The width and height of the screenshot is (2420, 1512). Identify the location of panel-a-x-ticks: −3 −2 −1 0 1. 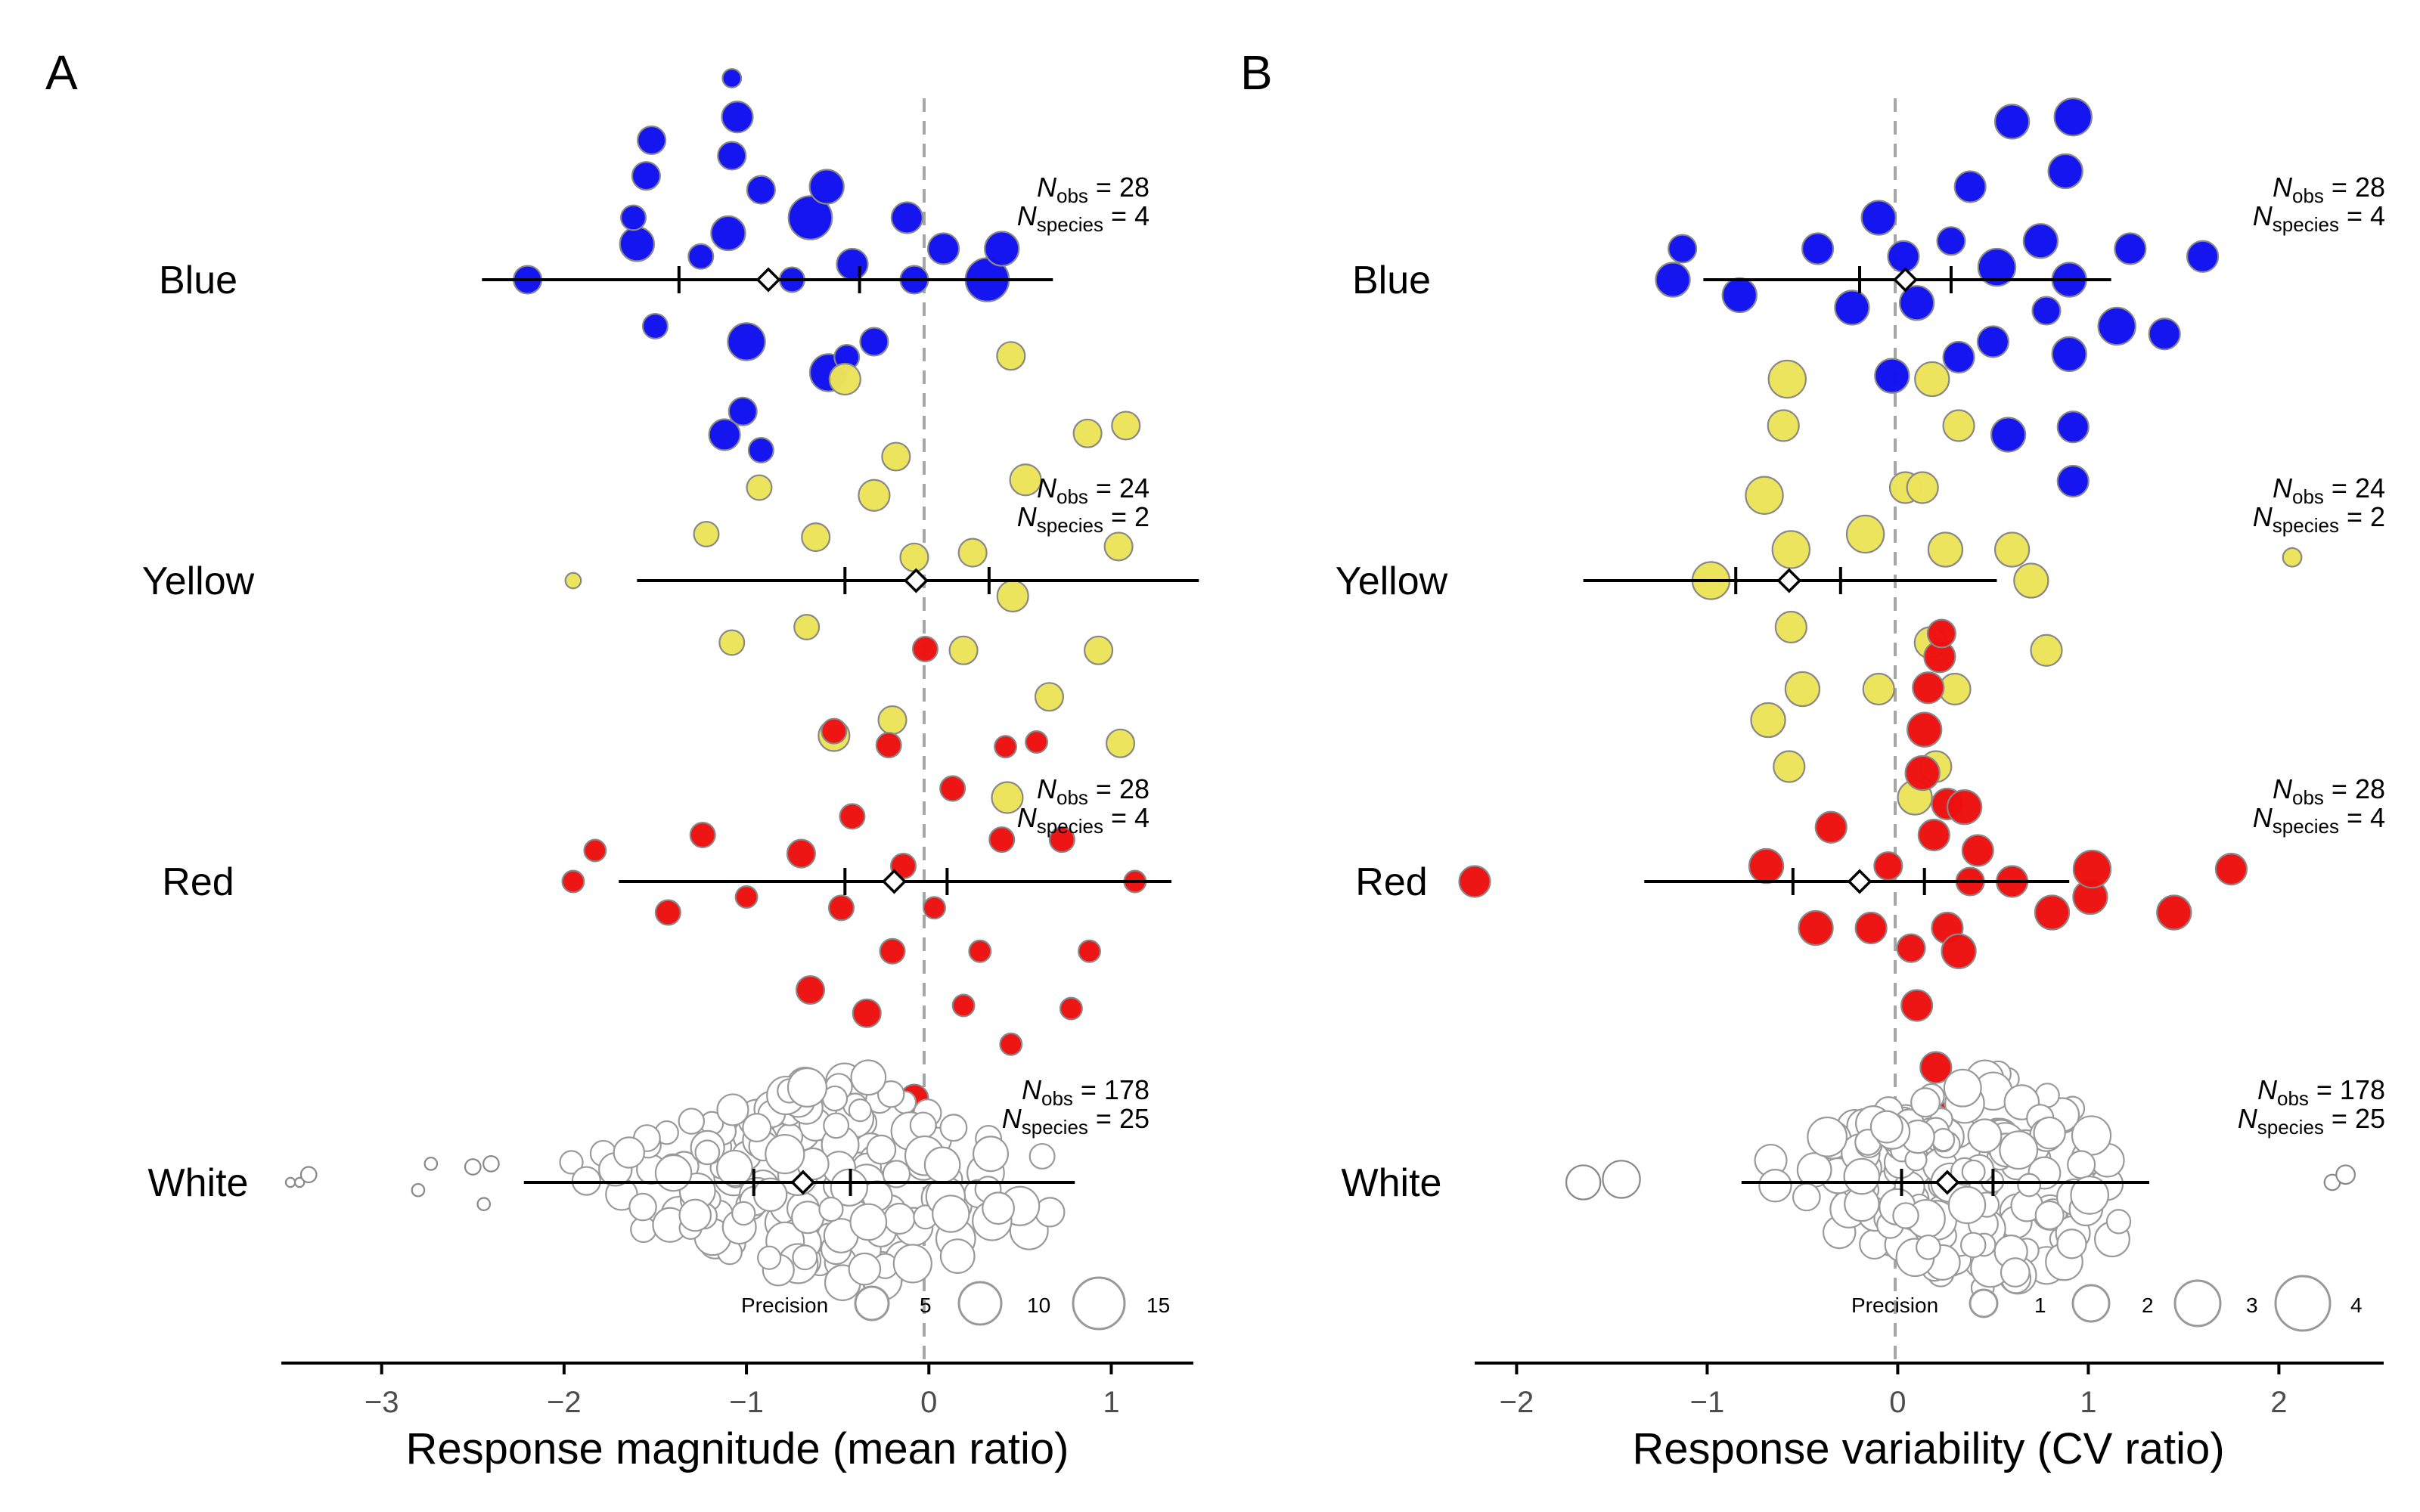
(742, 1391).